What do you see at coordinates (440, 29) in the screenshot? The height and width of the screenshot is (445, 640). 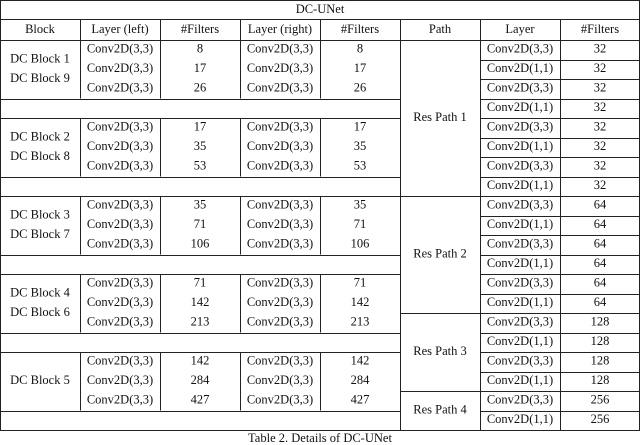 I see `column-header: Path` at bounding box center [440, 29].